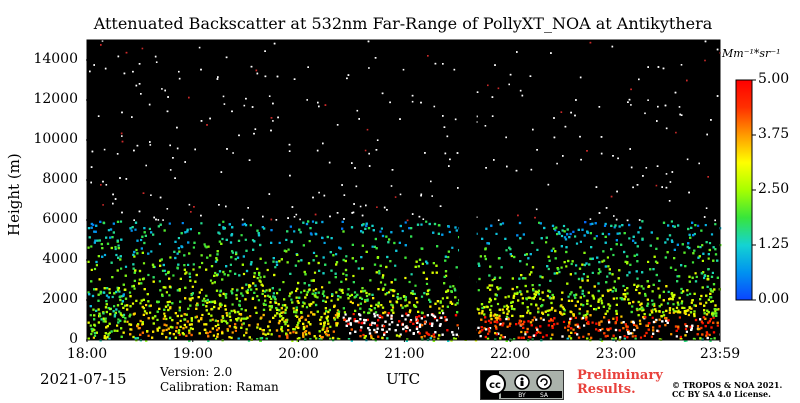 This screenshot has height=403, width=800. Describe the element at coordinates (43, 259) in the screenshot. I see `y-tick-label: 4000` at that location.